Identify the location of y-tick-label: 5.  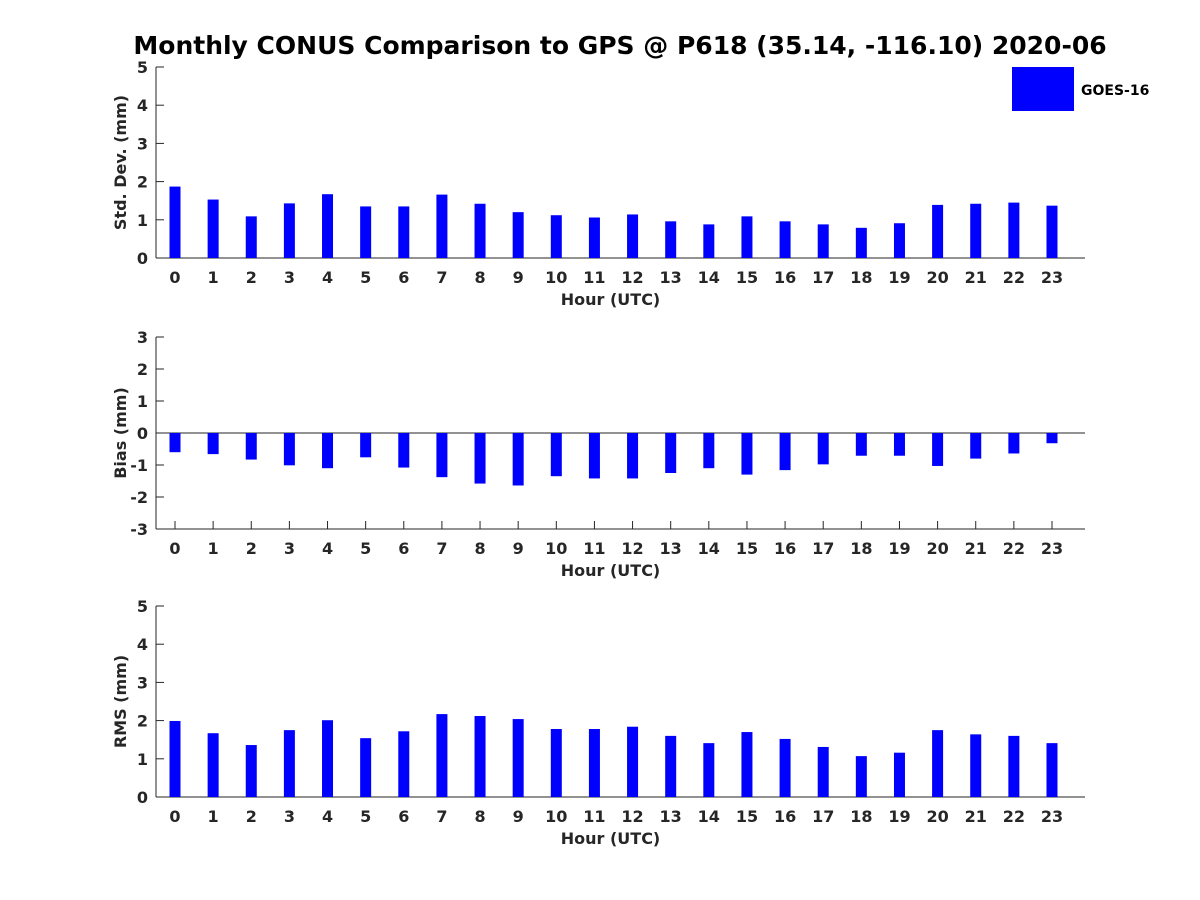
(142, 606).